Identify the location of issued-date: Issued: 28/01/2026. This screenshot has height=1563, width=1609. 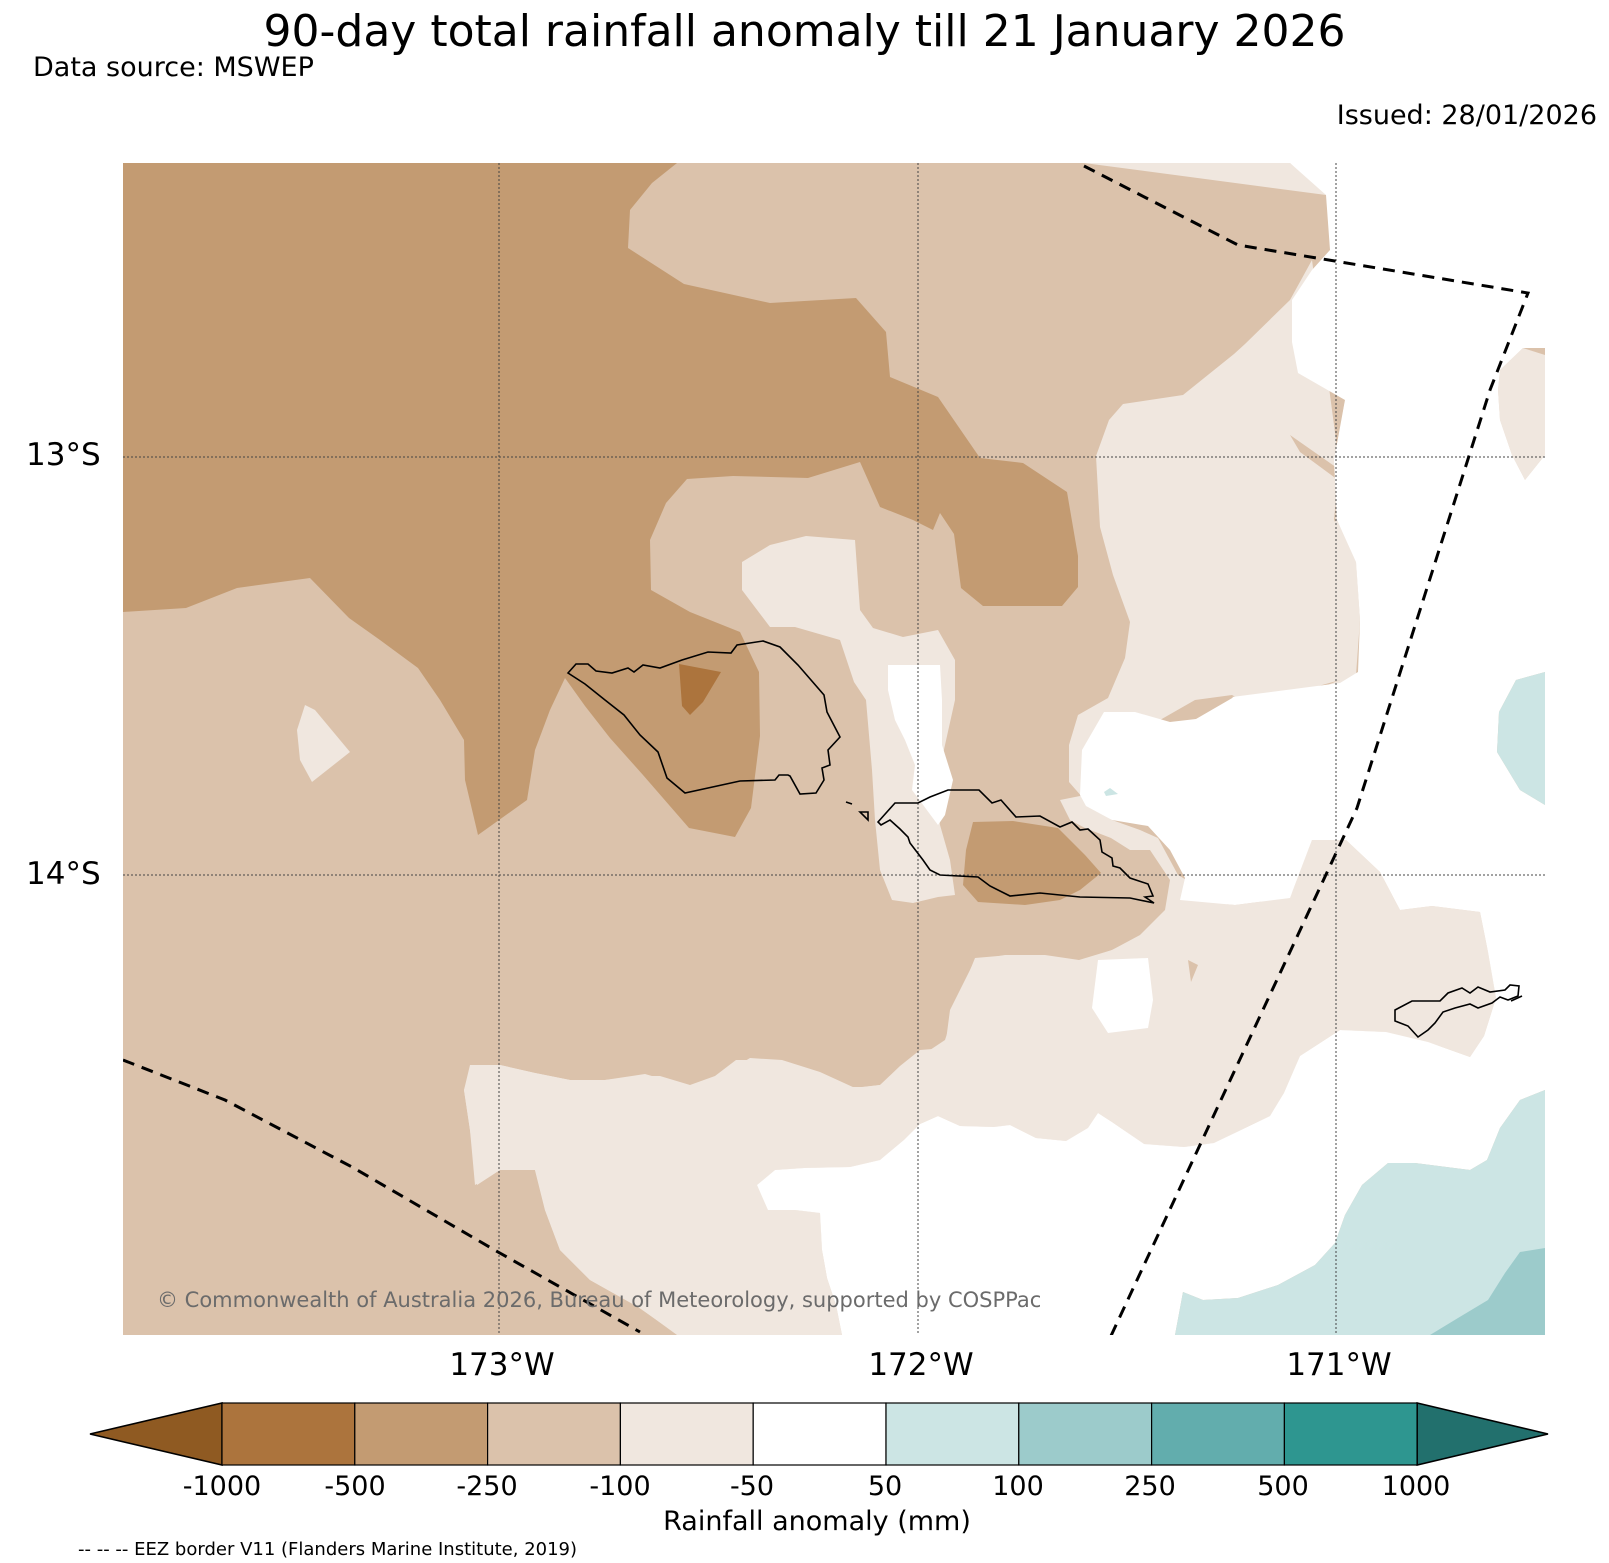
(1466, 115).